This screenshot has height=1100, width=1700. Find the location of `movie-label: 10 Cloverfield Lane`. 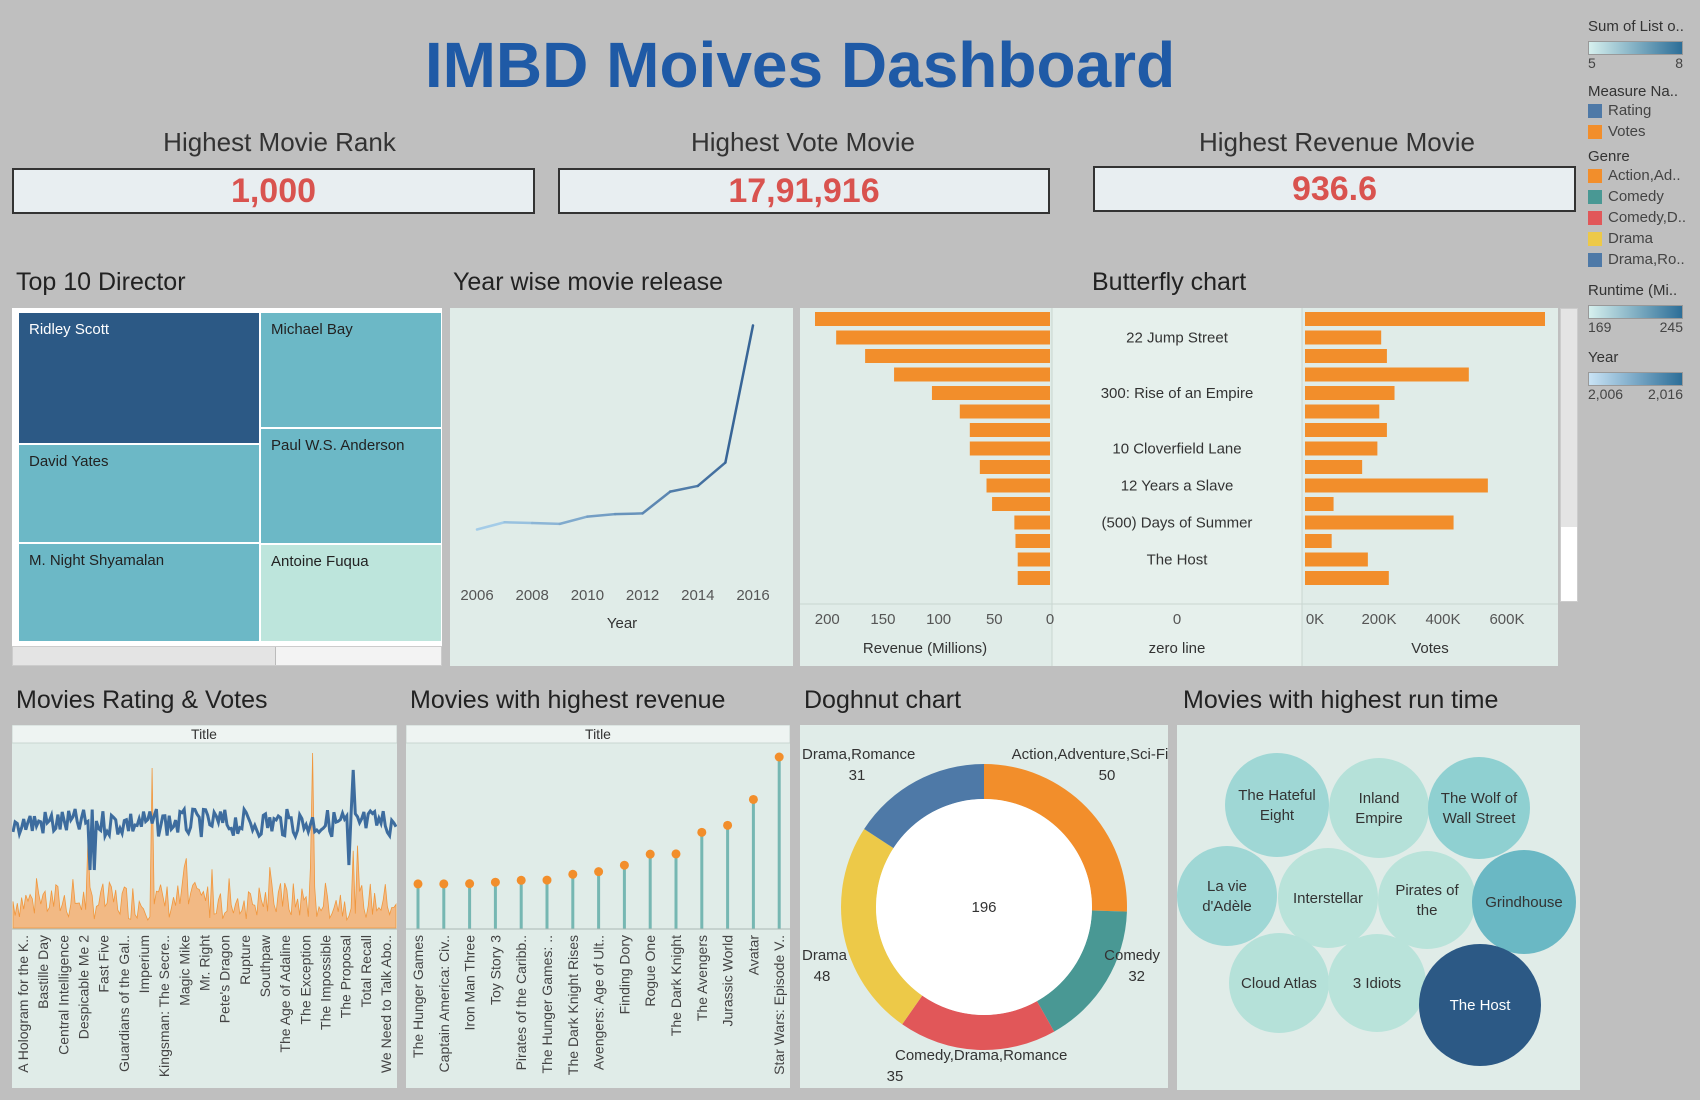

movie-label: 10 Cloverfield Lane is located at coordinates (1176, 449).